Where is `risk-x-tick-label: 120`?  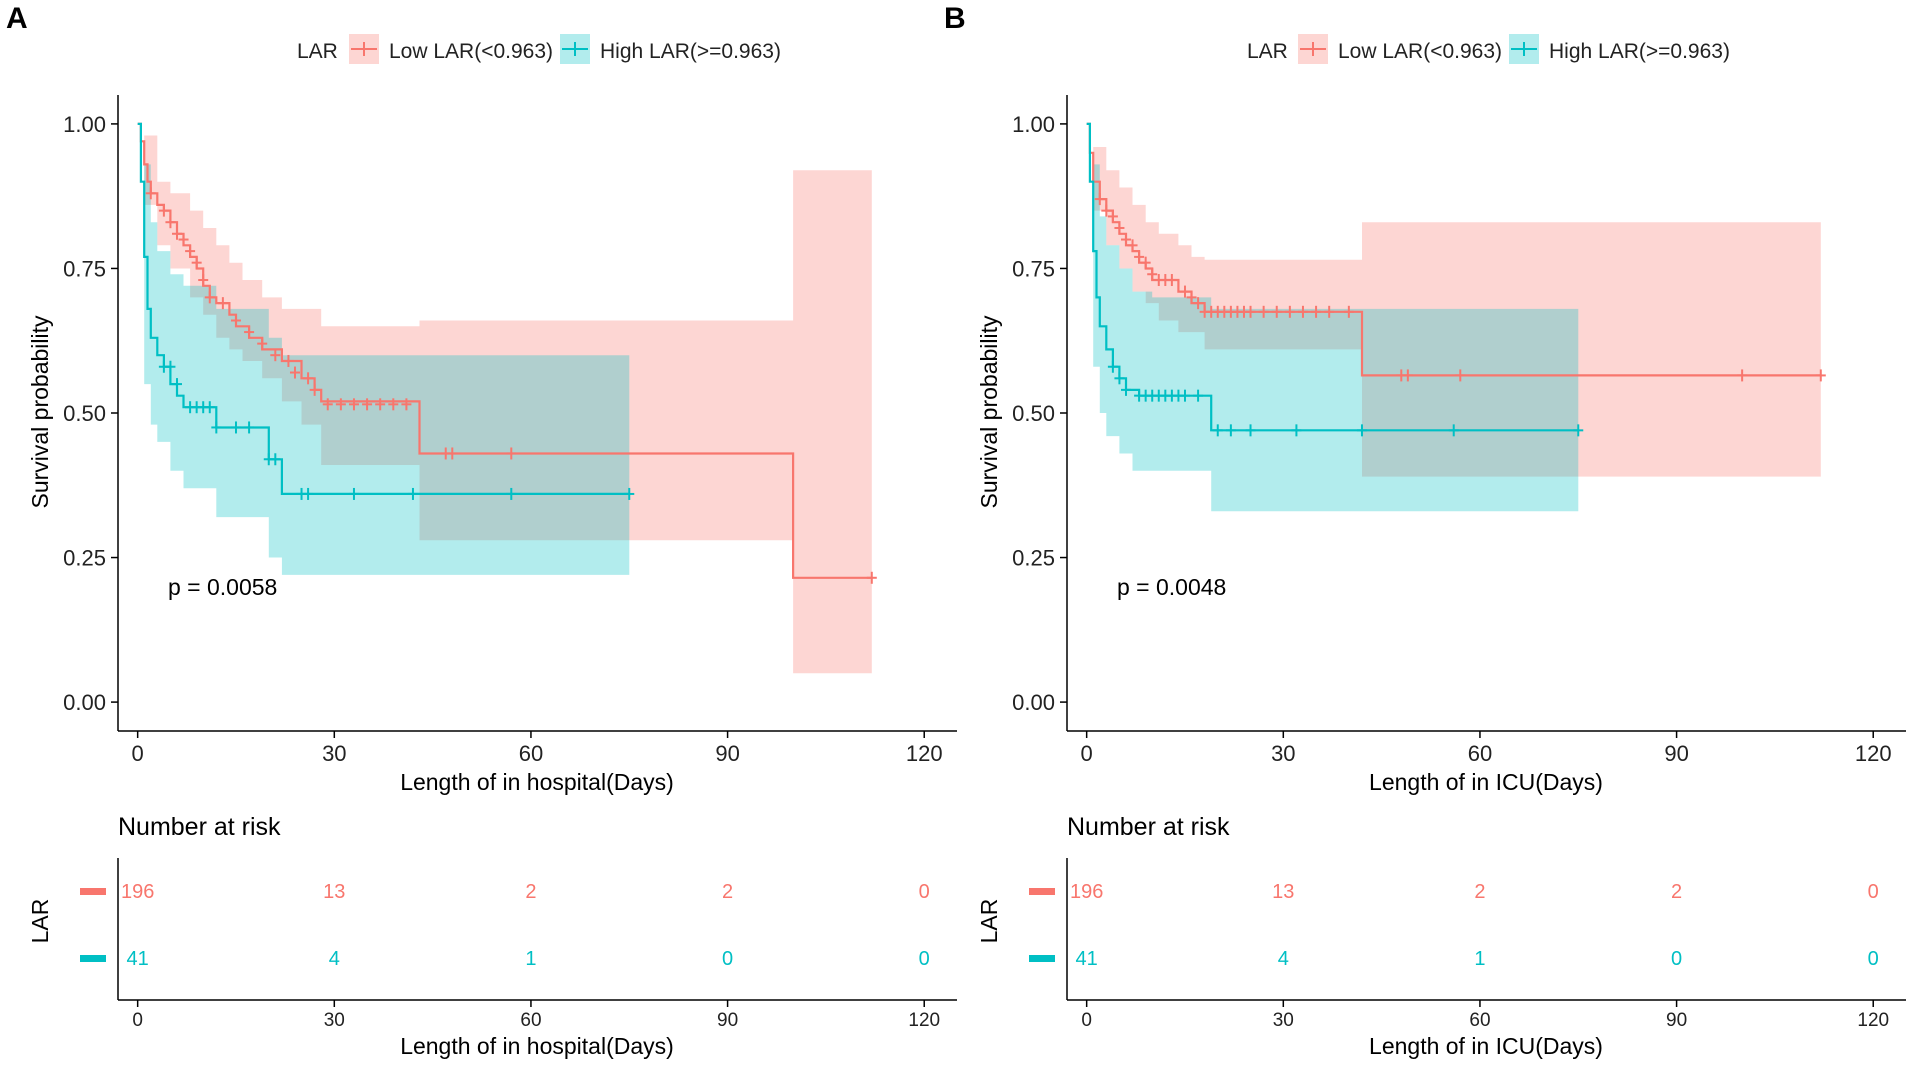
risk-x-tick-label: 120 is located at coordinates (924, 1020).